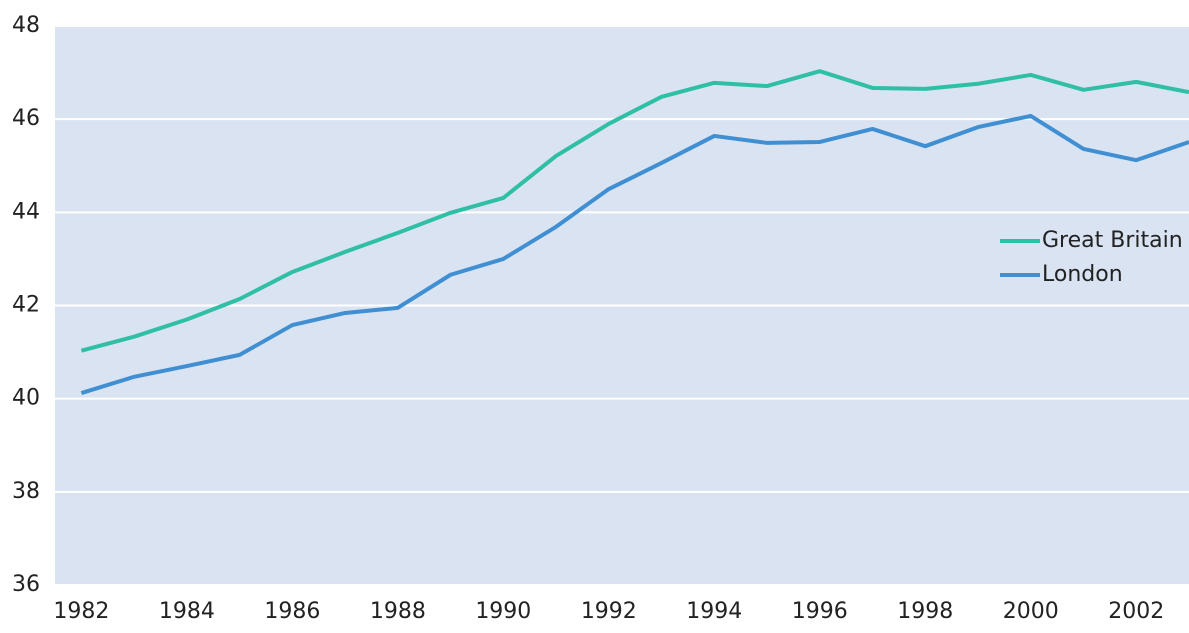 The image size is (1189, 633). What do you see at coordinates (398, 611) in the screenshot?
I see `x-tick-label: 1988` at bounding box center [398, 611].